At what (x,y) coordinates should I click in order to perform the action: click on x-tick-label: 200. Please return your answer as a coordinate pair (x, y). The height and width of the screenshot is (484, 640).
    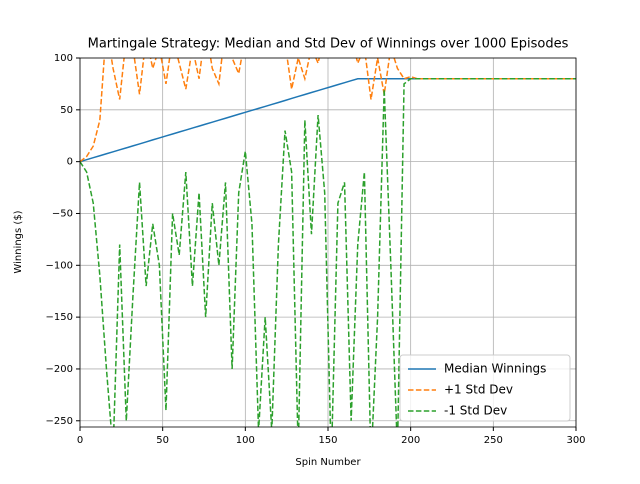
    Looking at the image, I should click on (410, 440).